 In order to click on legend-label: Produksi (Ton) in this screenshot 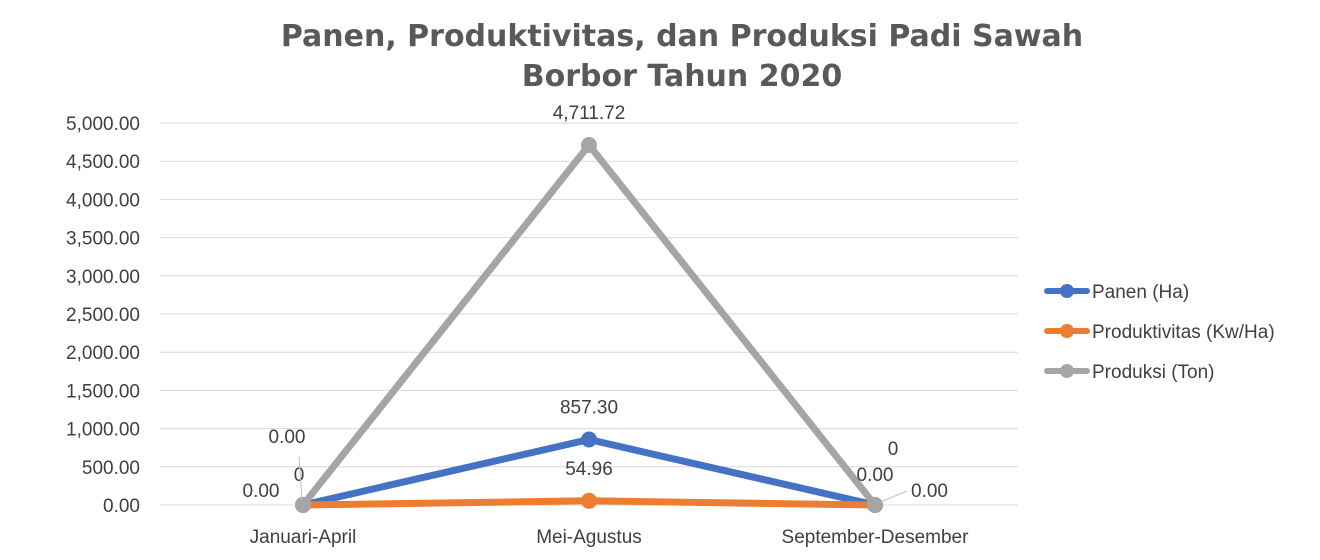, I will do `click(1153, 372)`.